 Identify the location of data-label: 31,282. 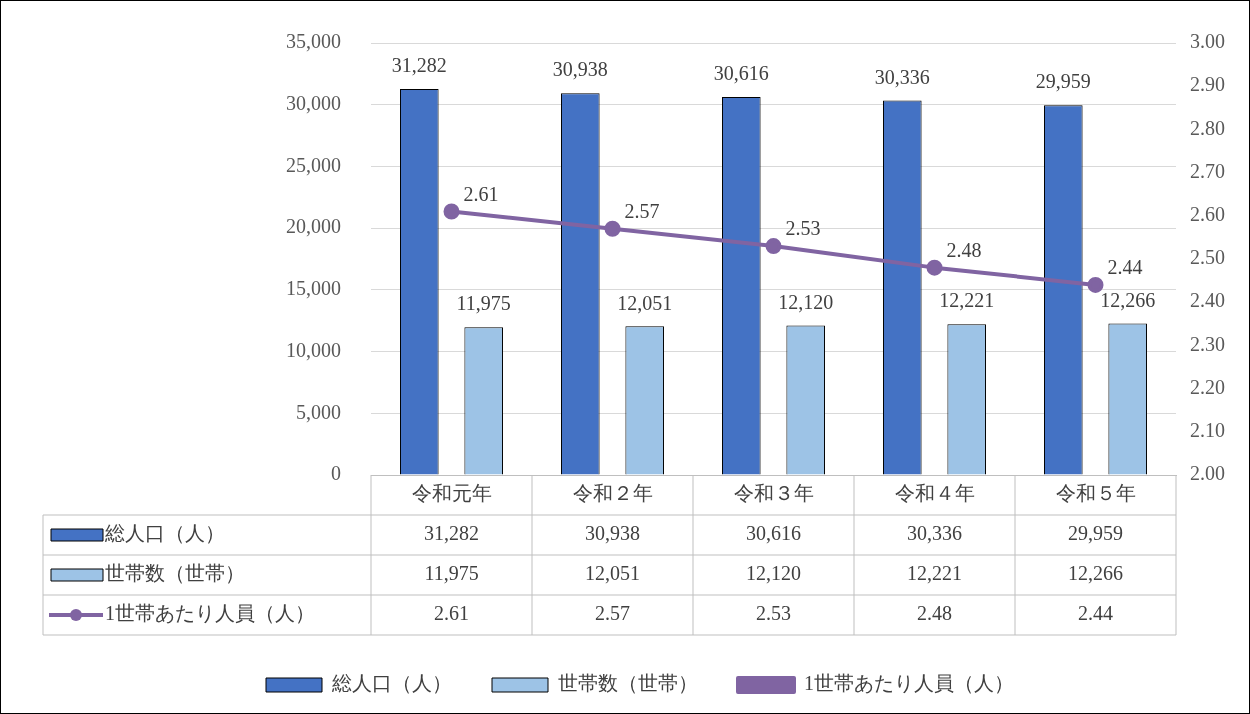
(451, 533).